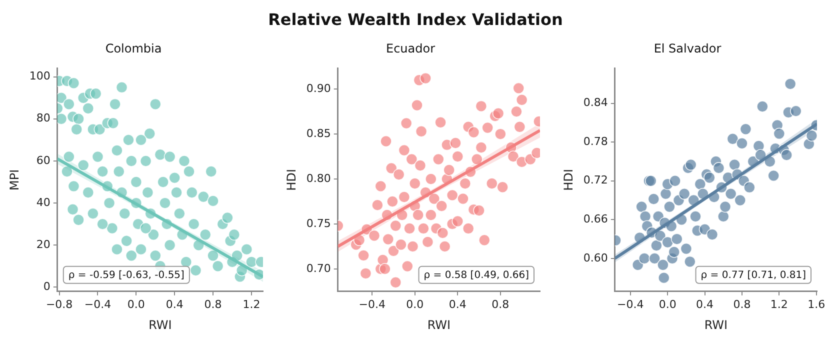 This screenshot has width=831, height=345. What do you see at coordinates (318, 88) in the screenshot?
I see `y-tick-label: 0.90` at bounding box center [318, 88].